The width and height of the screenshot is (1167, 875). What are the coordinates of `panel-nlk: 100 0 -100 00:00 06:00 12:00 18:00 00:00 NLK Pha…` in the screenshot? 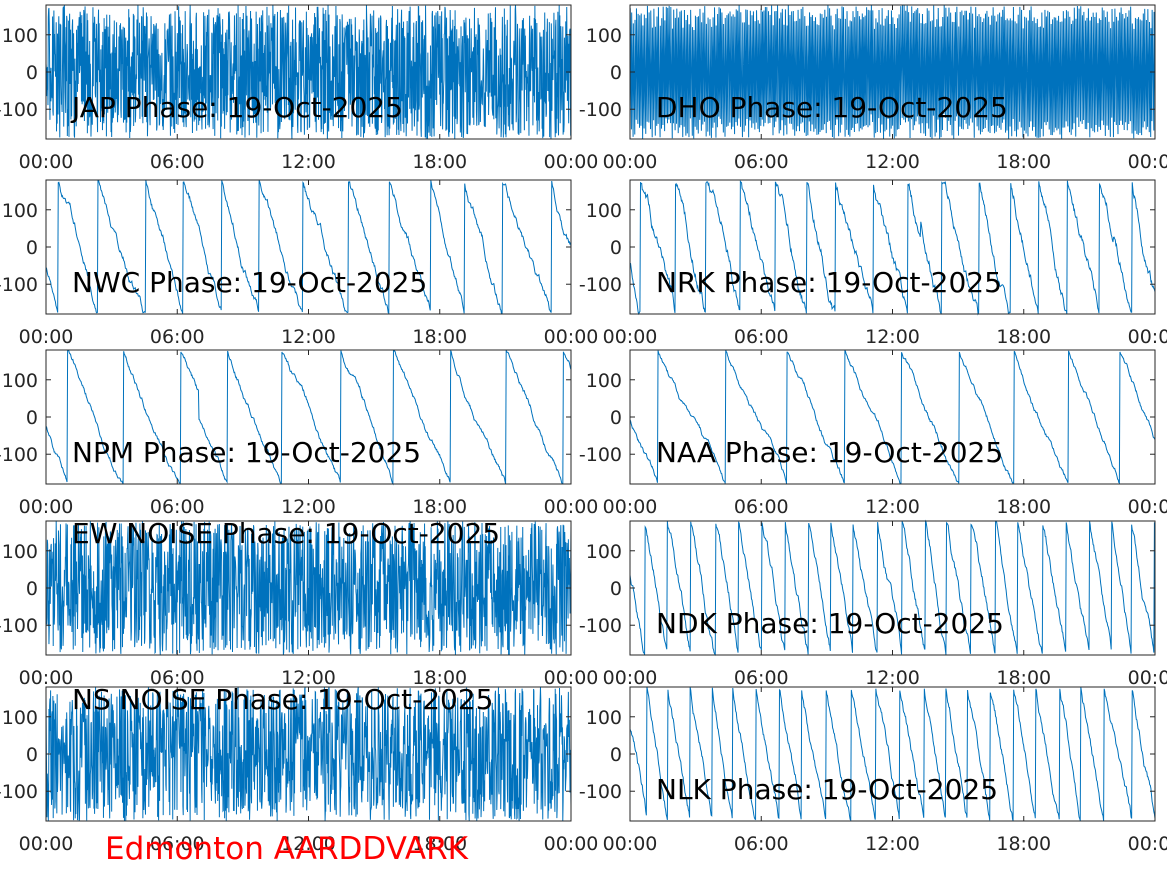 It's located at (873, 770).